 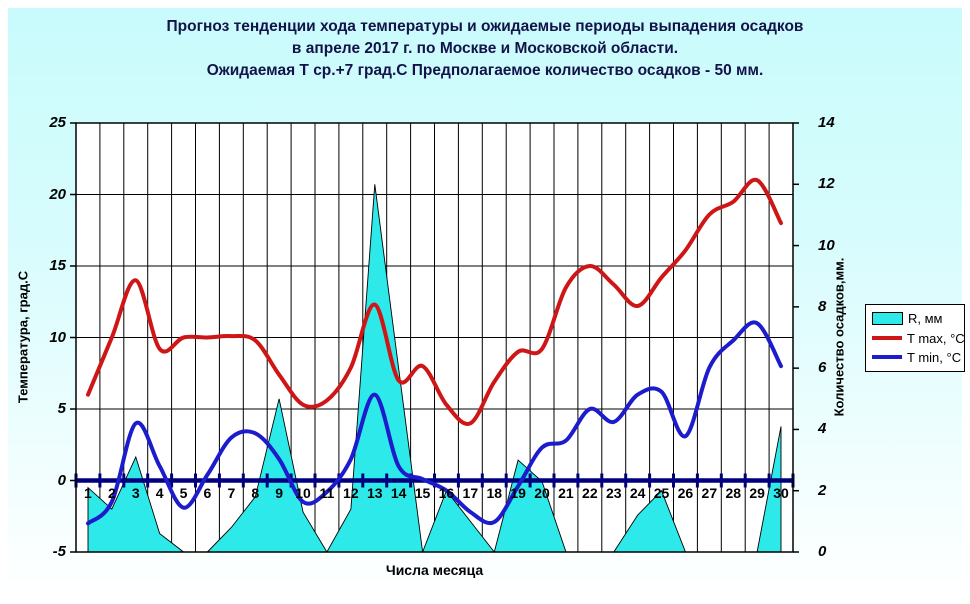 What do you see at coordinates (446, 493) in the screenshot?
I see `day-label: 16` at bounding box center [446, 493].